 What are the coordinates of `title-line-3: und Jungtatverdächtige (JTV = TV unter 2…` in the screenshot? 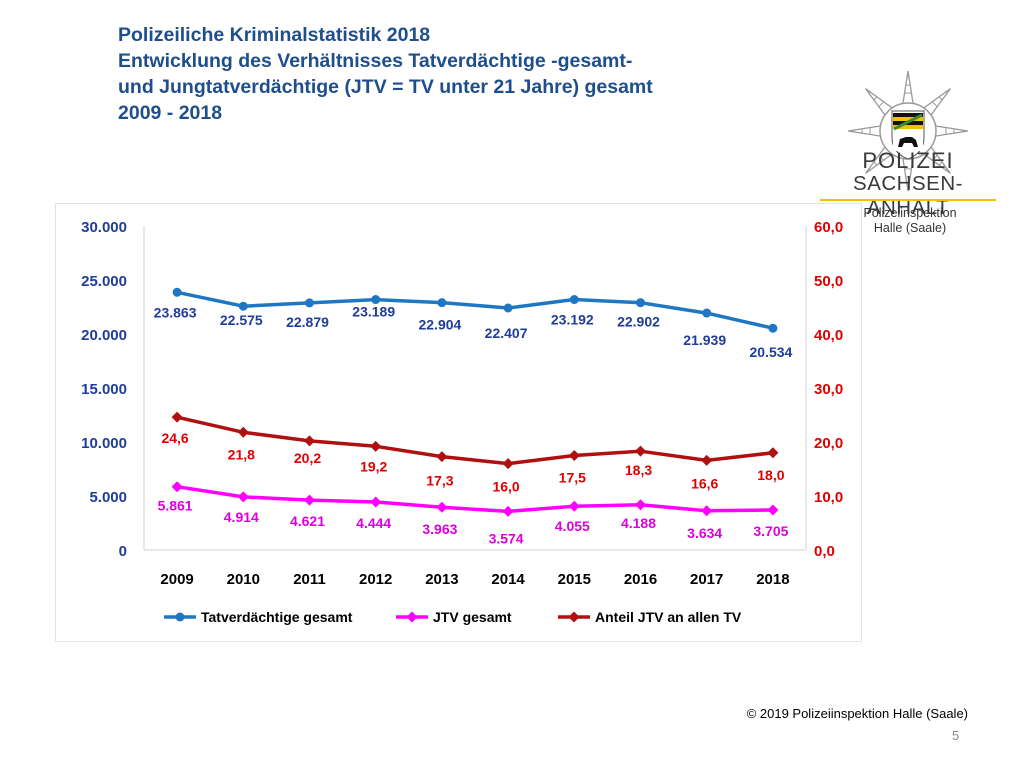 It's located at (385, 87).